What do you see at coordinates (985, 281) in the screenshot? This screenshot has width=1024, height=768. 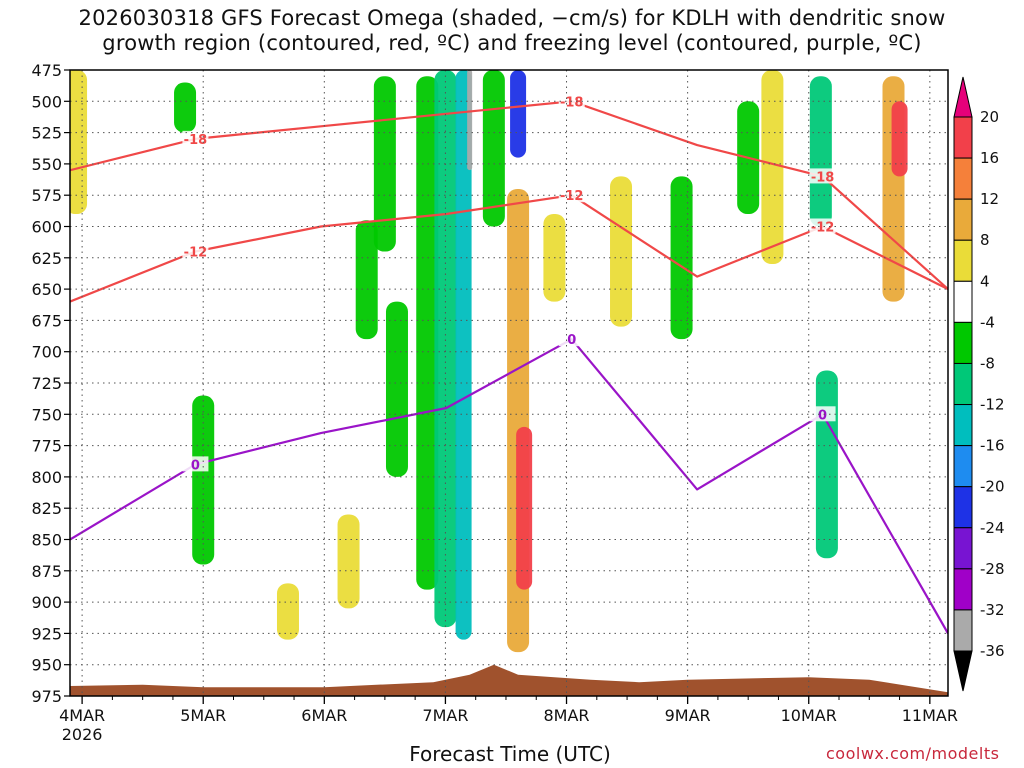 I see `colorbar-tick-label: 4` at bounding box center [985, 281].